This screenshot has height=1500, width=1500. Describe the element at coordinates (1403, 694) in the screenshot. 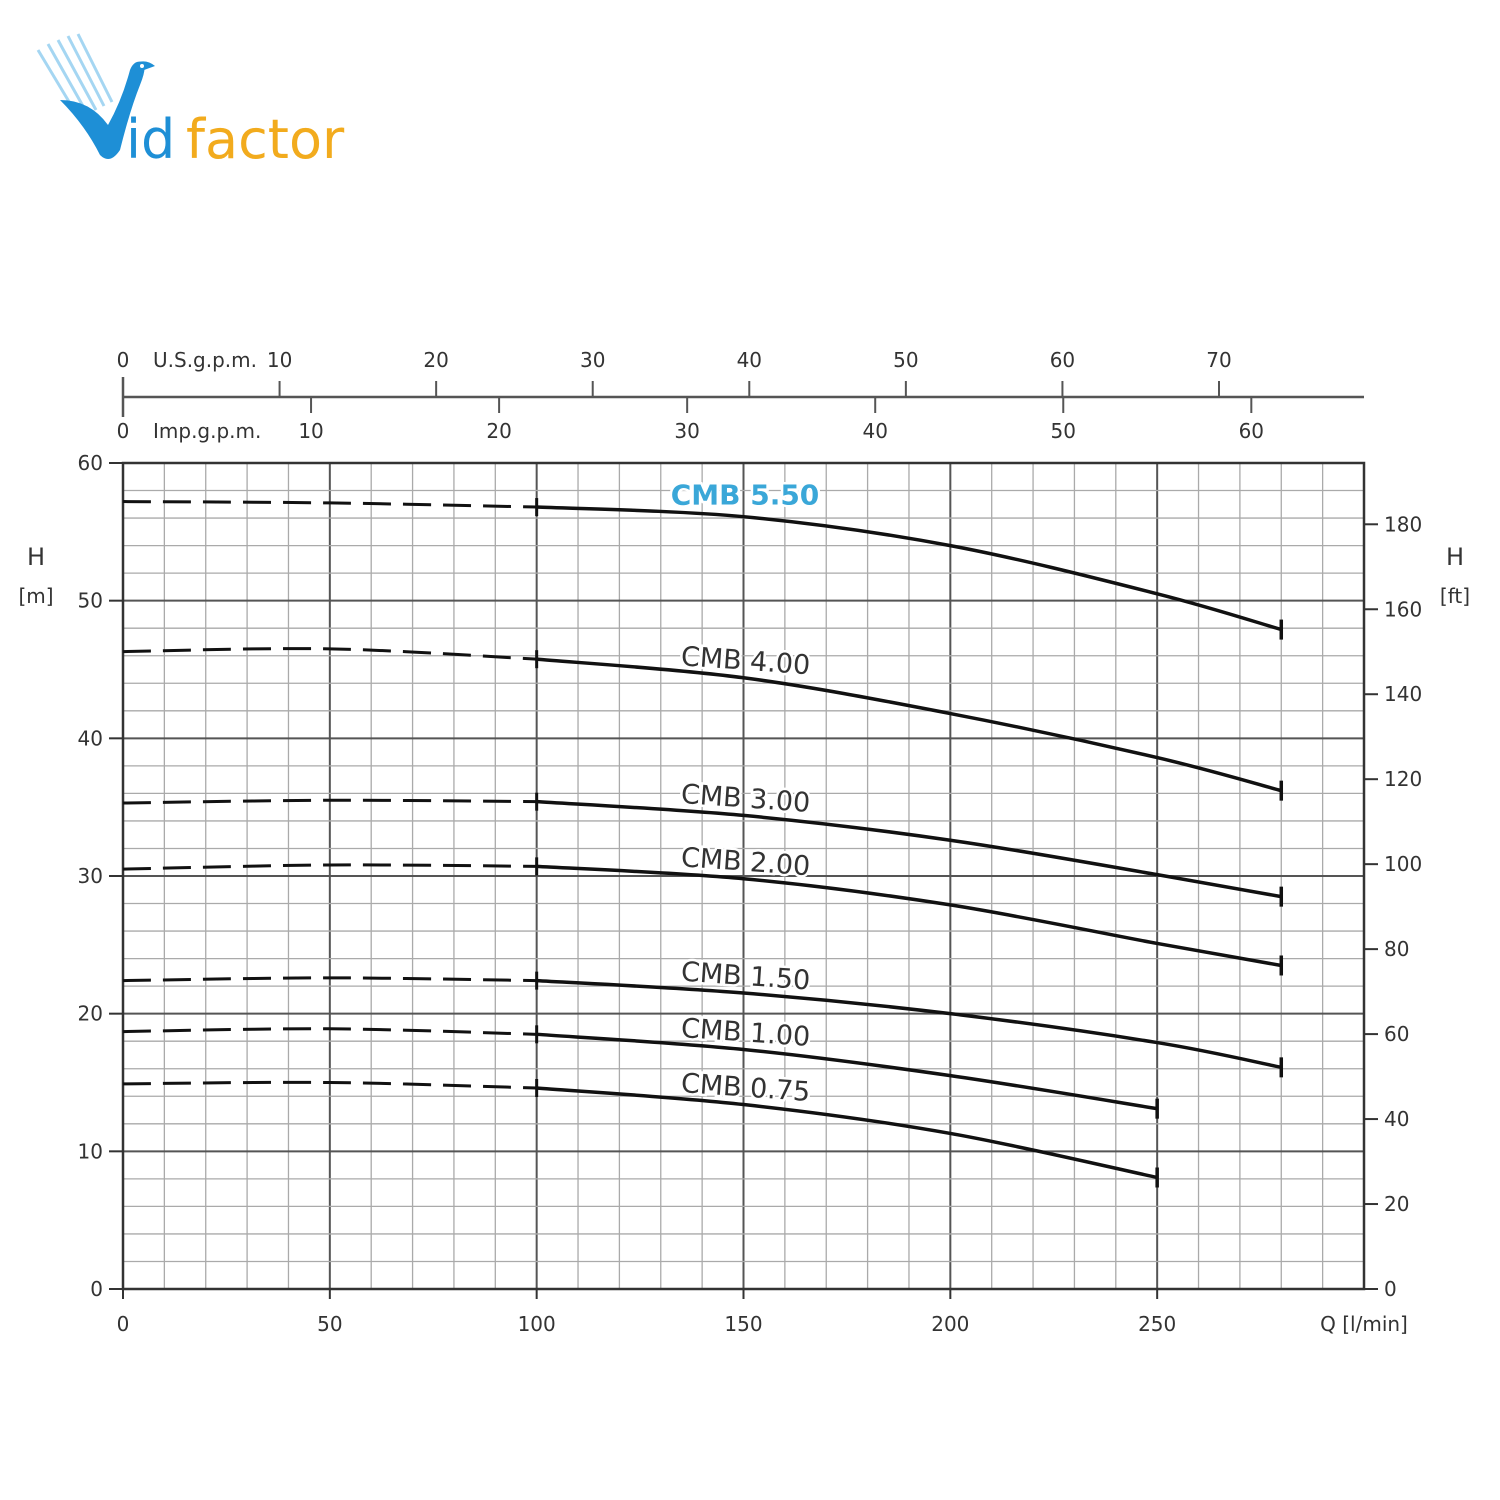

I see `y-right-tick-label: 140` at that location.